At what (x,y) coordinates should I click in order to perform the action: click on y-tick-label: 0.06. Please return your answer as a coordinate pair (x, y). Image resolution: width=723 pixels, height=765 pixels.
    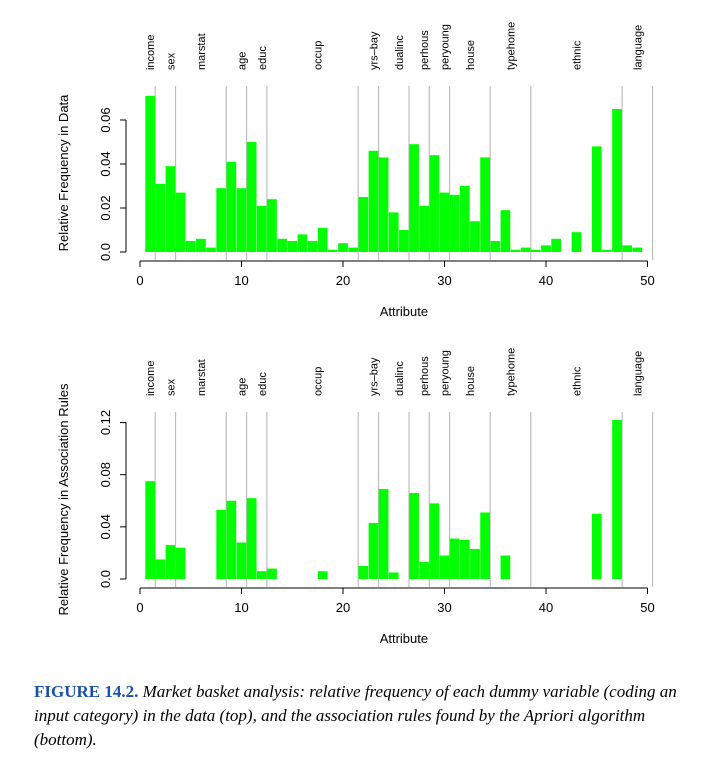
    Looking at the image, I should click on (105, 119).